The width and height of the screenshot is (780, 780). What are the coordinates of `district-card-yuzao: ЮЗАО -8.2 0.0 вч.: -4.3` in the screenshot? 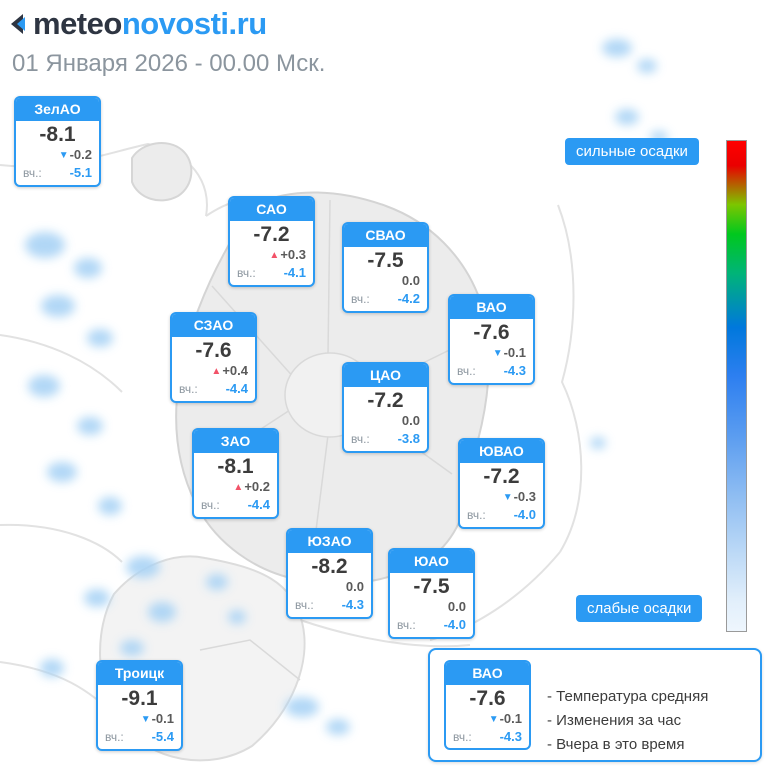 It's located at (329, 573).